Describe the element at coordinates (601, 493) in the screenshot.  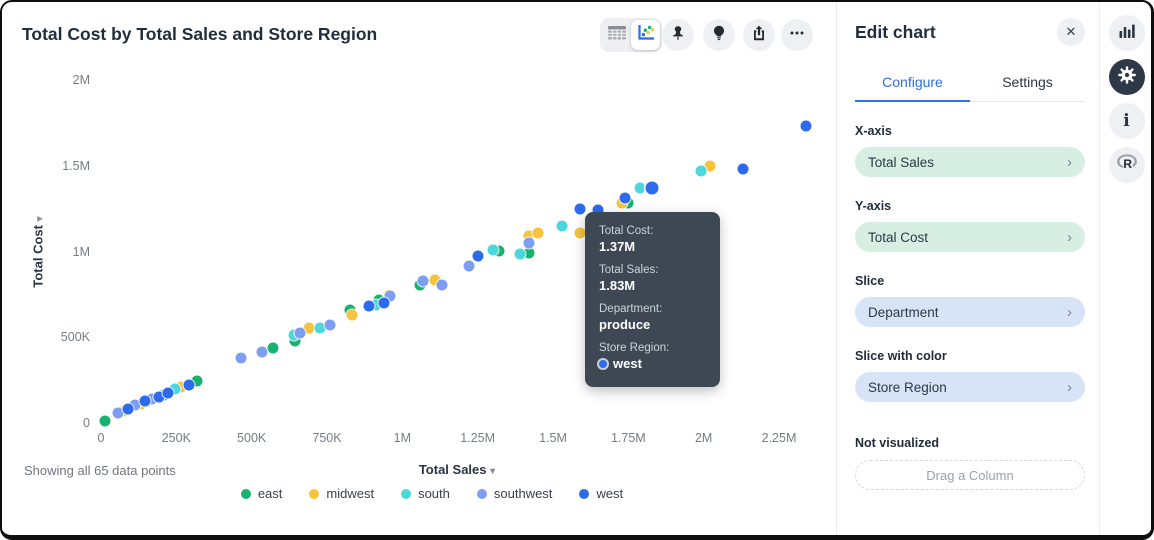
I see `legend-item-west: west` at that location.